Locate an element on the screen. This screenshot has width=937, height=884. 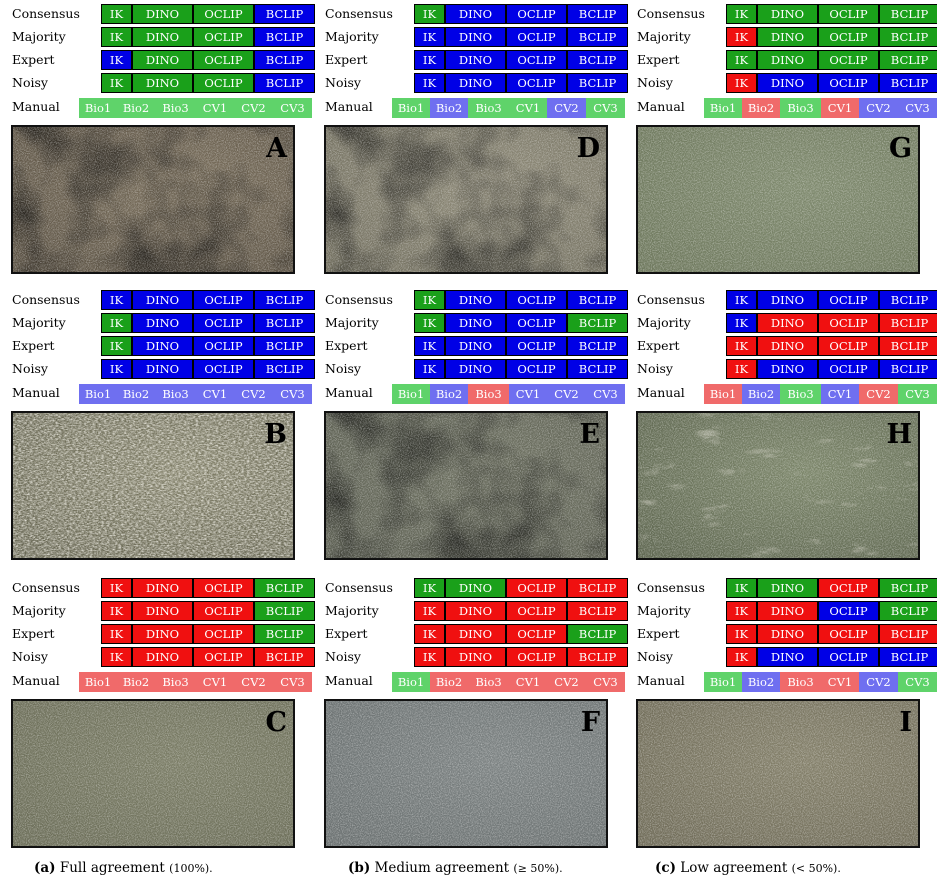
panel-letter: A is located at coordinates (276, 148).